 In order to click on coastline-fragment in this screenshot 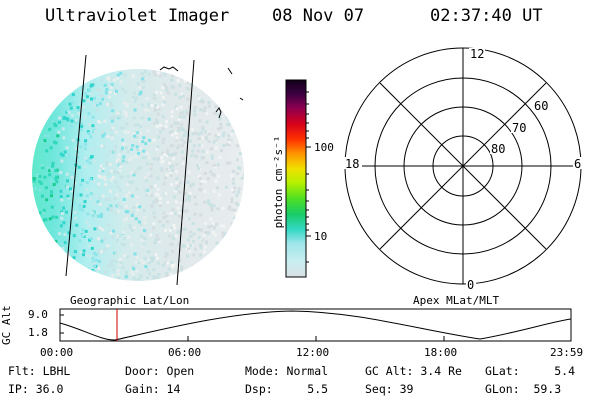, I will do `click(218, 113)`.